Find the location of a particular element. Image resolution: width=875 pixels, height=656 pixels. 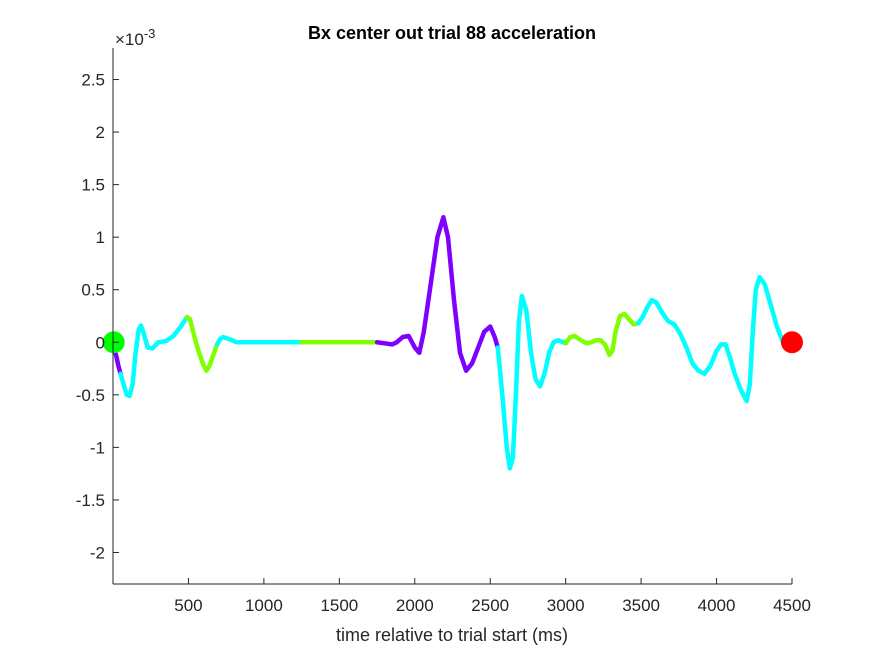

y-tick-label: 1 is located at coordinates (100, 237).